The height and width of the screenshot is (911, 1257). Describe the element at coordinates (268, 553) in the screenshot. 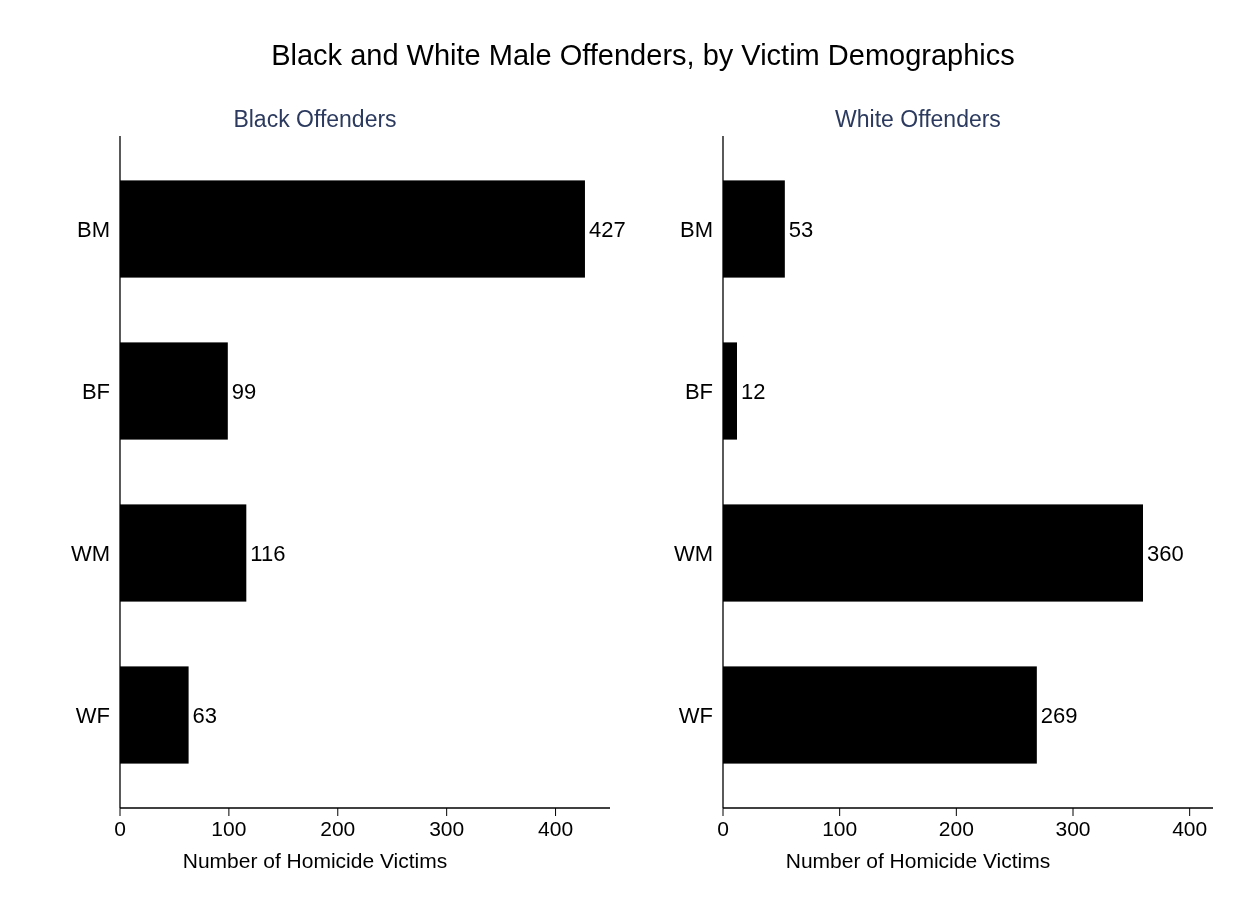

I see `data-label: 116` at that location.